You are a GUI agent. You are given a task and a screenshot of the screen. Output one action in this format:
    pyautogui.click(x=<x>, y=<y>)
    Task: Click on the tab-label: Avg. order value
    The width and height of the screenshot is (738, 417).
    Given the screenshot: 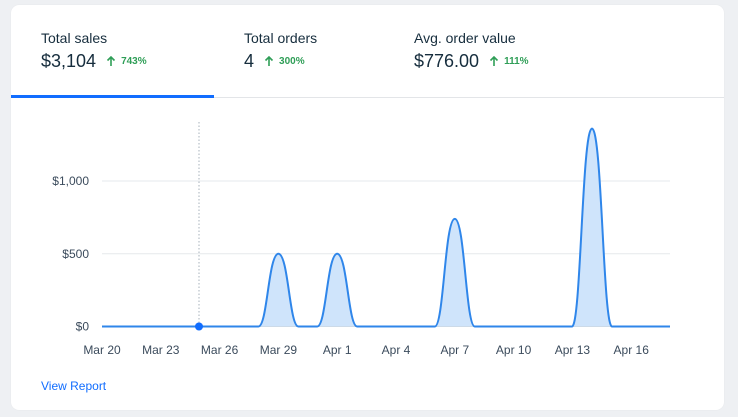 What is the action you would take?
    pyautogui.click(x=465, y=38)
    